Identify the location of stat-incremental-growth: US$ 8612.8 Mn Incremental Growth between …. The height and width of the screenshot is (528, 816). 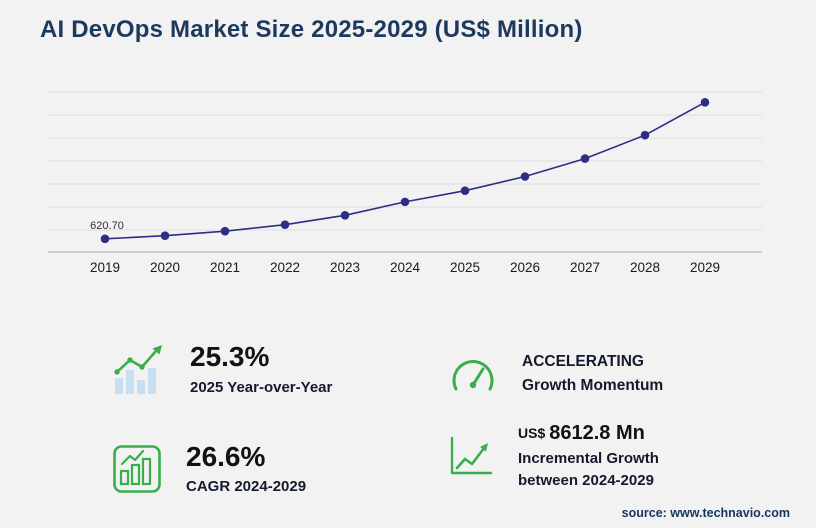
(553, 456).